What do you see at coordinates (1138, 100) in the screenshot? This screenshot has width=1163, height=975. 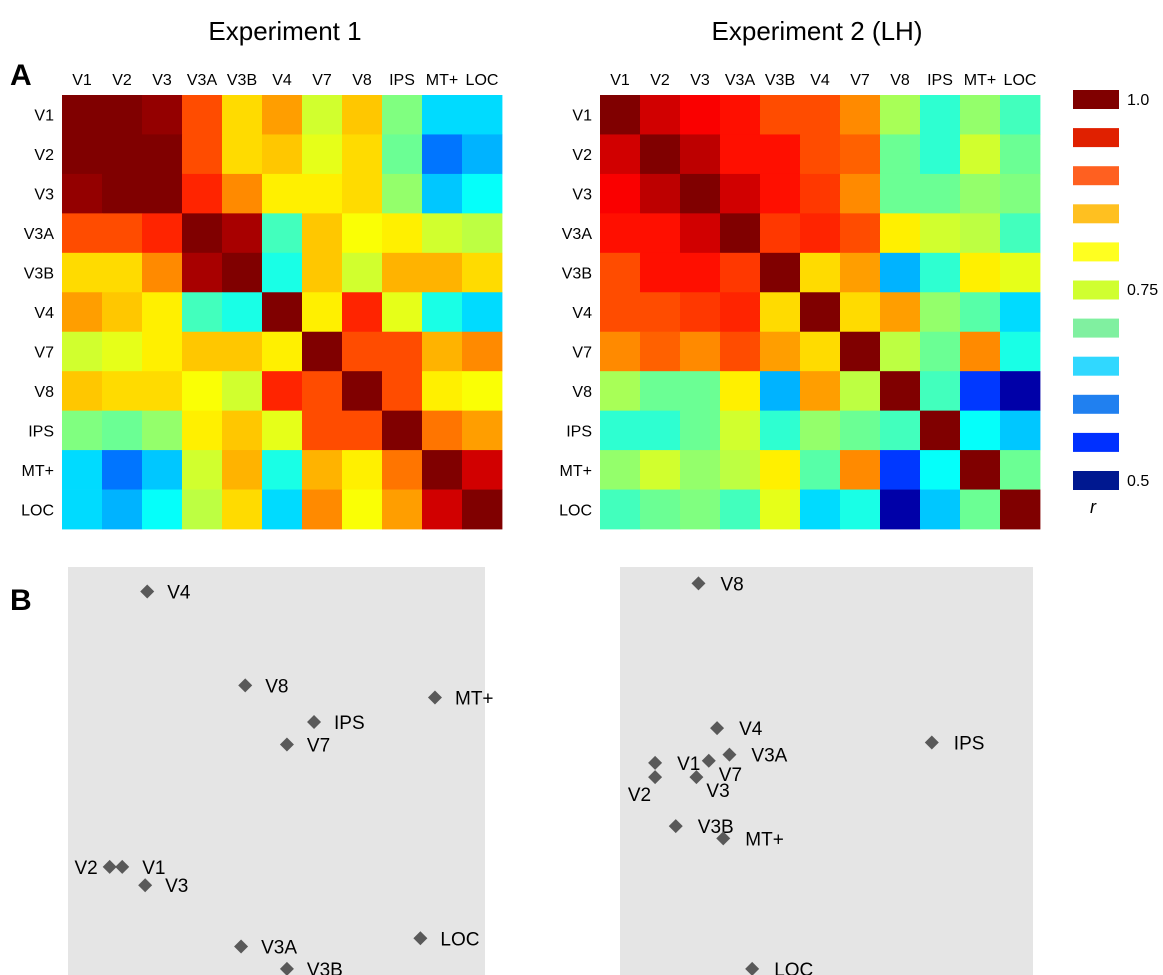 I see `colorbar-tick-top: 1.0` at bounding box center [1138, 100].